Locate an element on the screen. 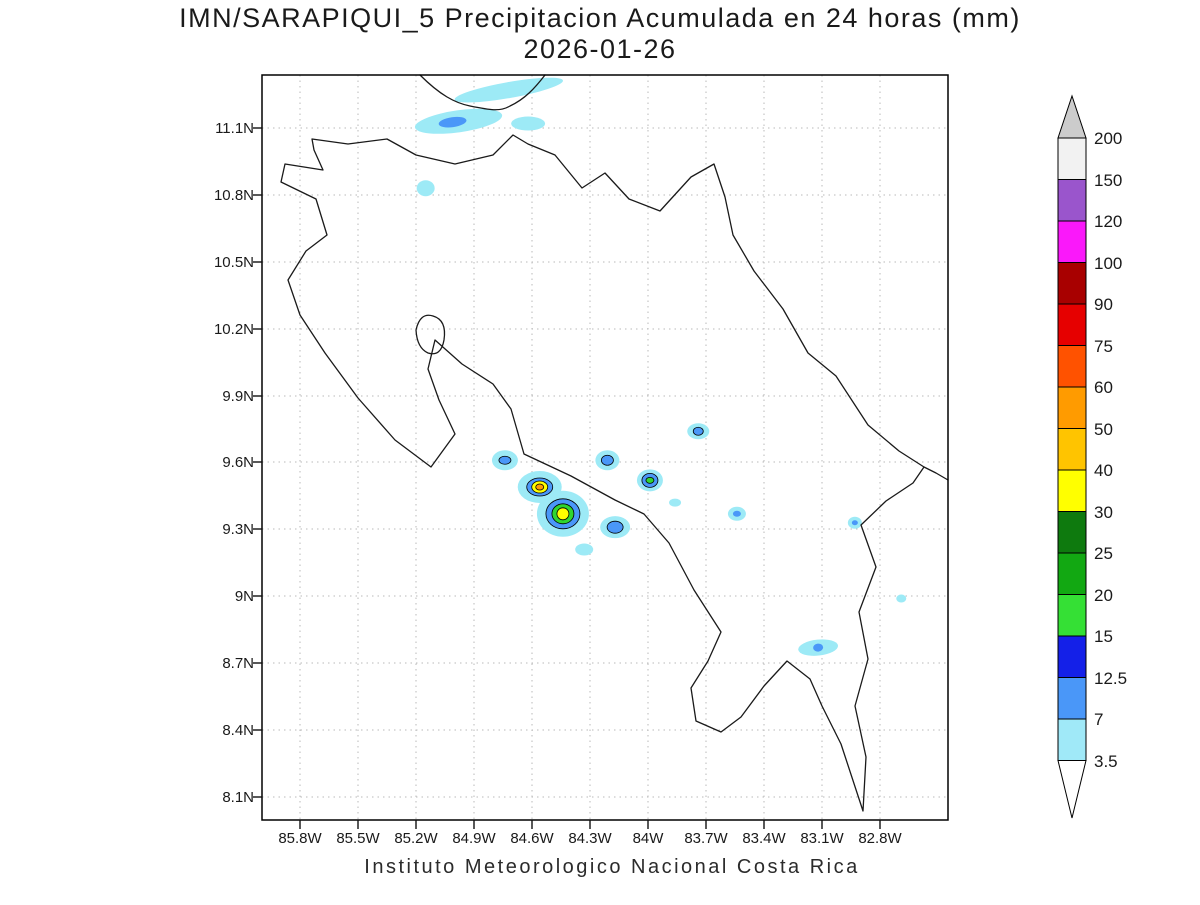 Image resolution: width=1200 pixels, height=905 pixels. colorbar-label: 30 is located at coordinates (1103, 512).